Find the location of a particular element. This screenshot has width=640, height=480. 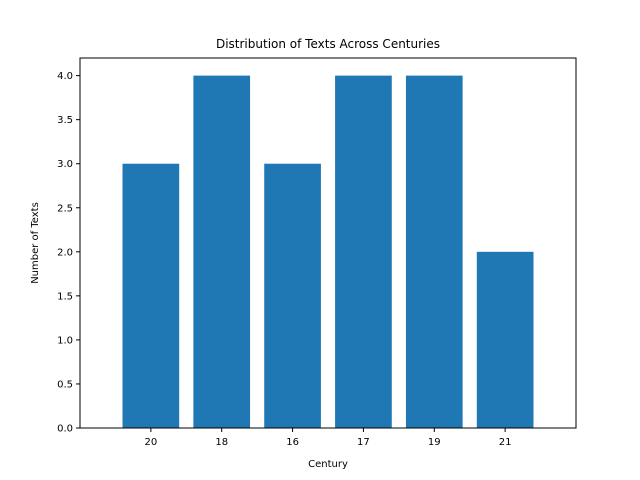

y-tick-label: 0.0 is located at coordinates (65, 429).